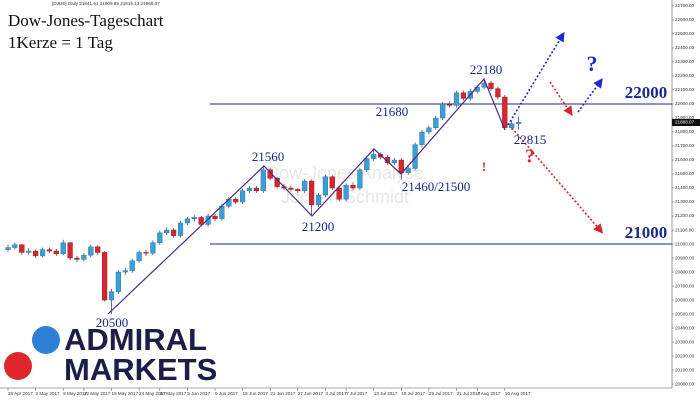 This screenshot has width=700, height=400. What do you see at coordinates (484, 166) in the screenshot?
I see `exclamation-mark: !` at bounding box center [484, 166].